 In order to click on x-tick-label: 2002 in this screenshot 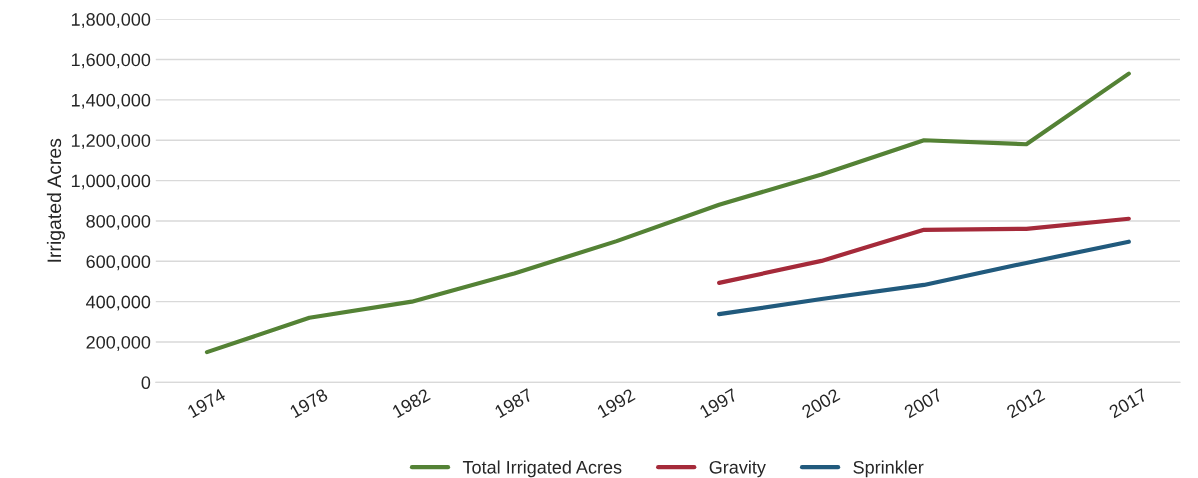, I will do `click(820, 403)`.